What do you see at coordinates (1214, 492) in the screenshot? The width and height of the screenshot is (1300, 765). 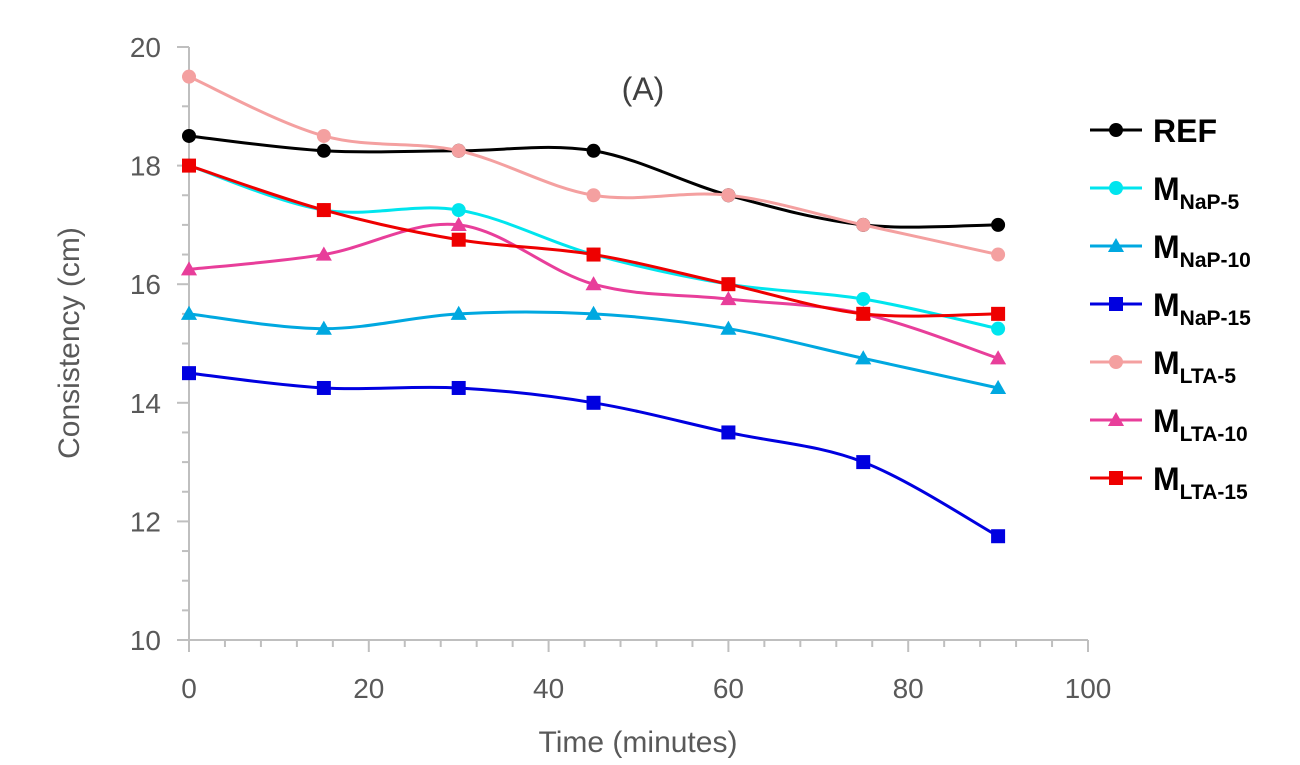 I see `legend-label-subscript: LTA-15` at bounding box center [1214, 492].